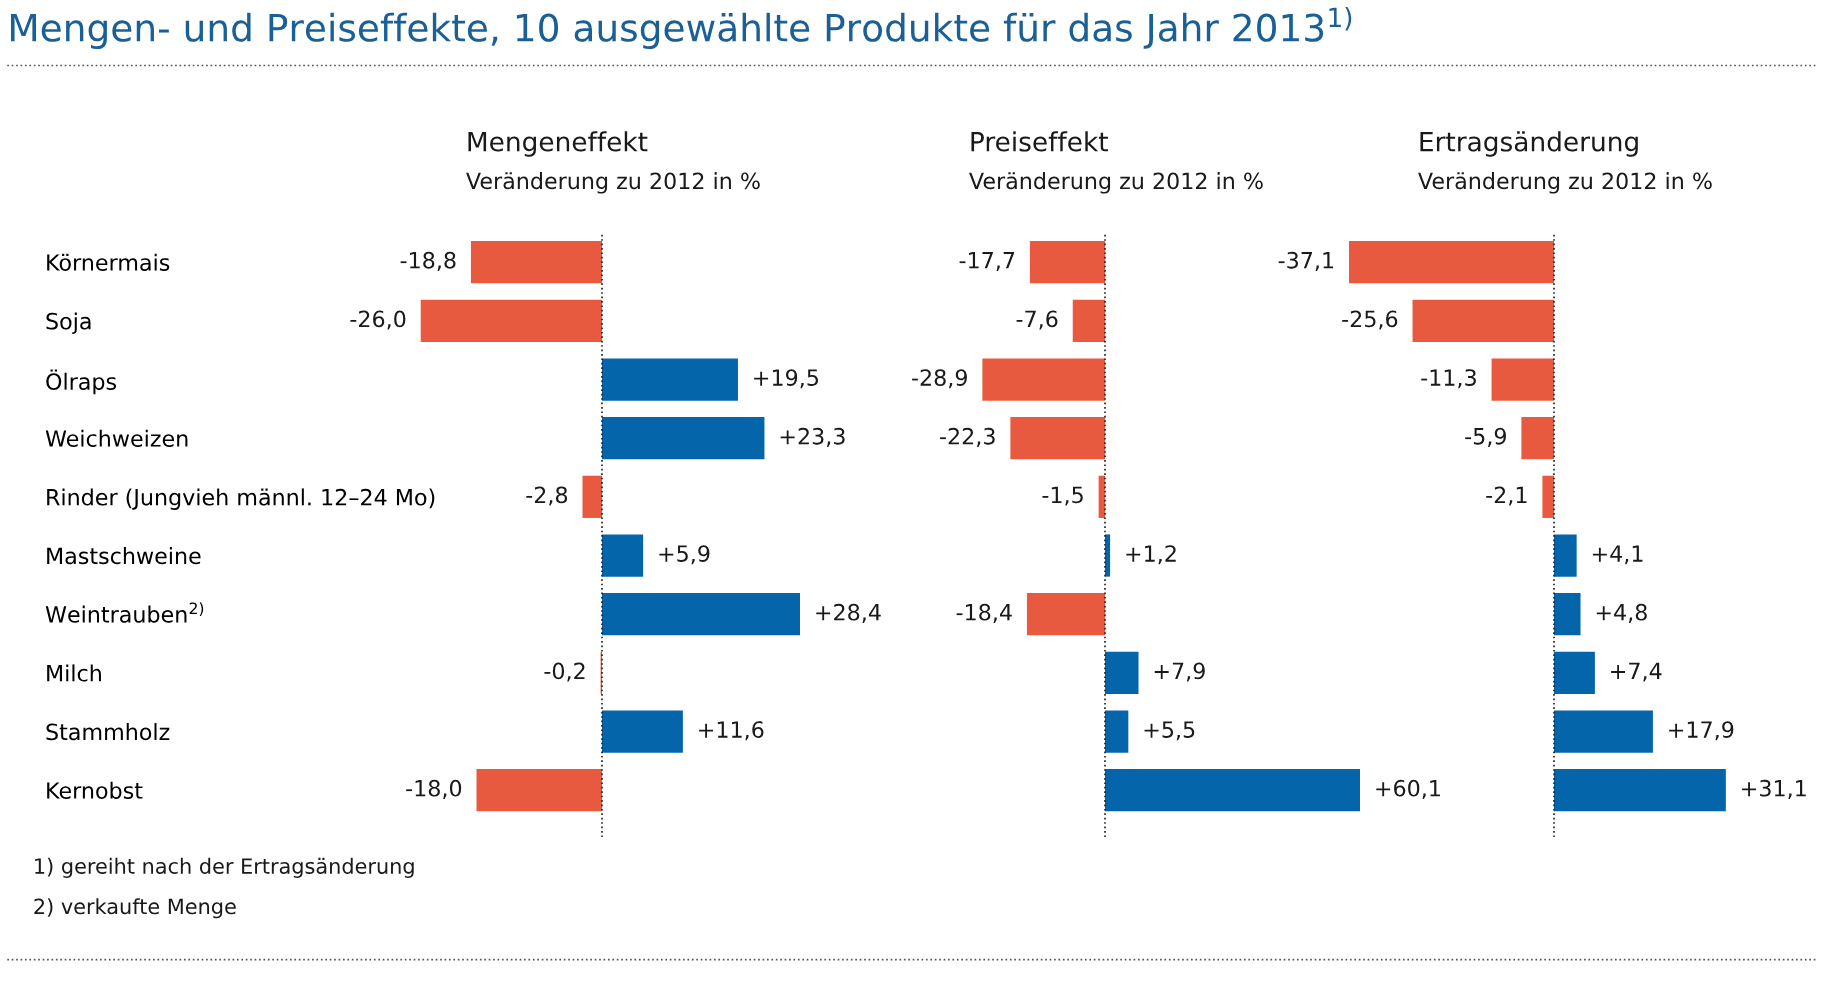 This screenshot has height=1008, width=1825. I want to click on y-tick-label: Kernobst, so click(95, 790).